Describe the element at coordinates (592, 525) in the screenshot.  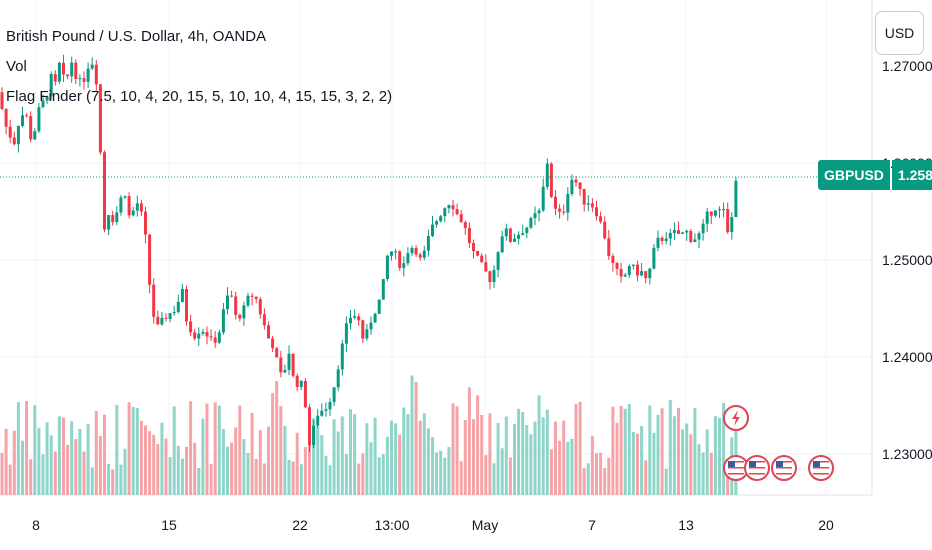
I see `x-tick-label: 7` at that location.